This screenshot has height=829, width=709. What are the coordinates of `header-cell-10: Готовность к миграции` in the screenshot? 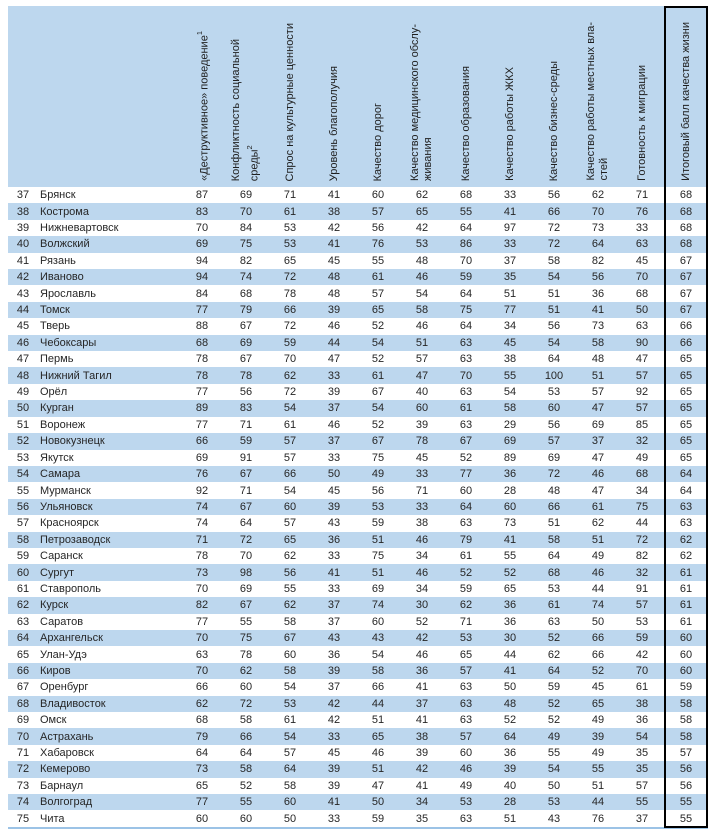 It's located at (642, 96).